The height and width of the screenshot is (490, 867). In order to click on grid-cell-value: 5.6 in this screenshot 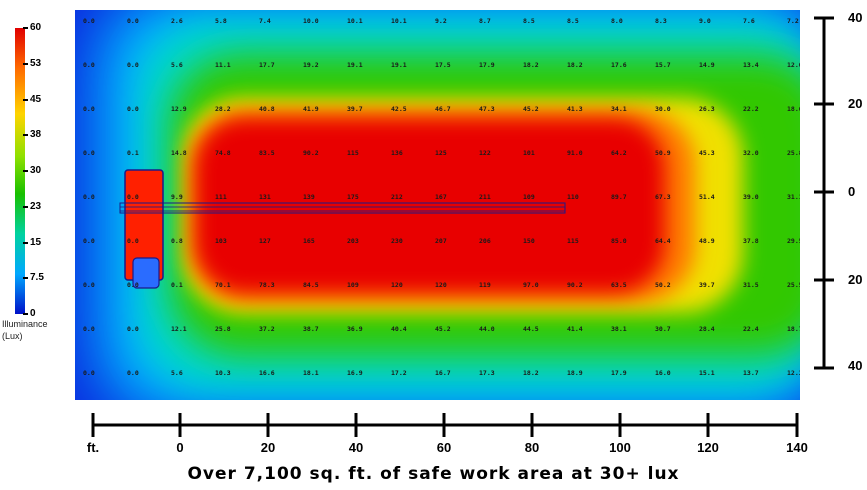, I will do `click(177, 65)`.